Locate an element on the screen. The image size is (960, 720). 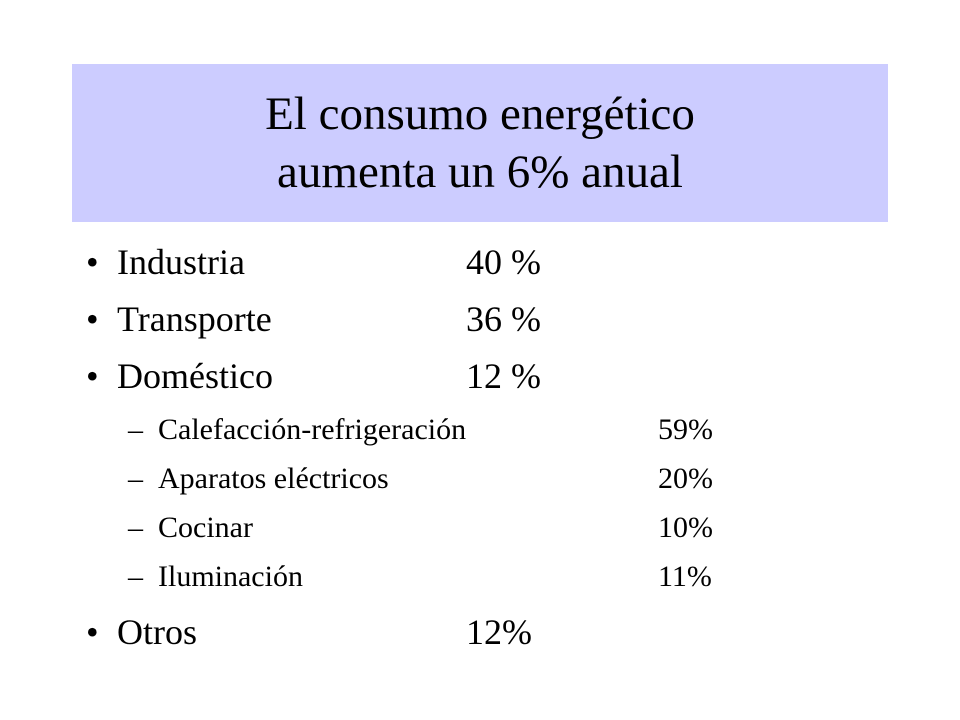
item-label: Doméstico is located at coordinates (195, 376).